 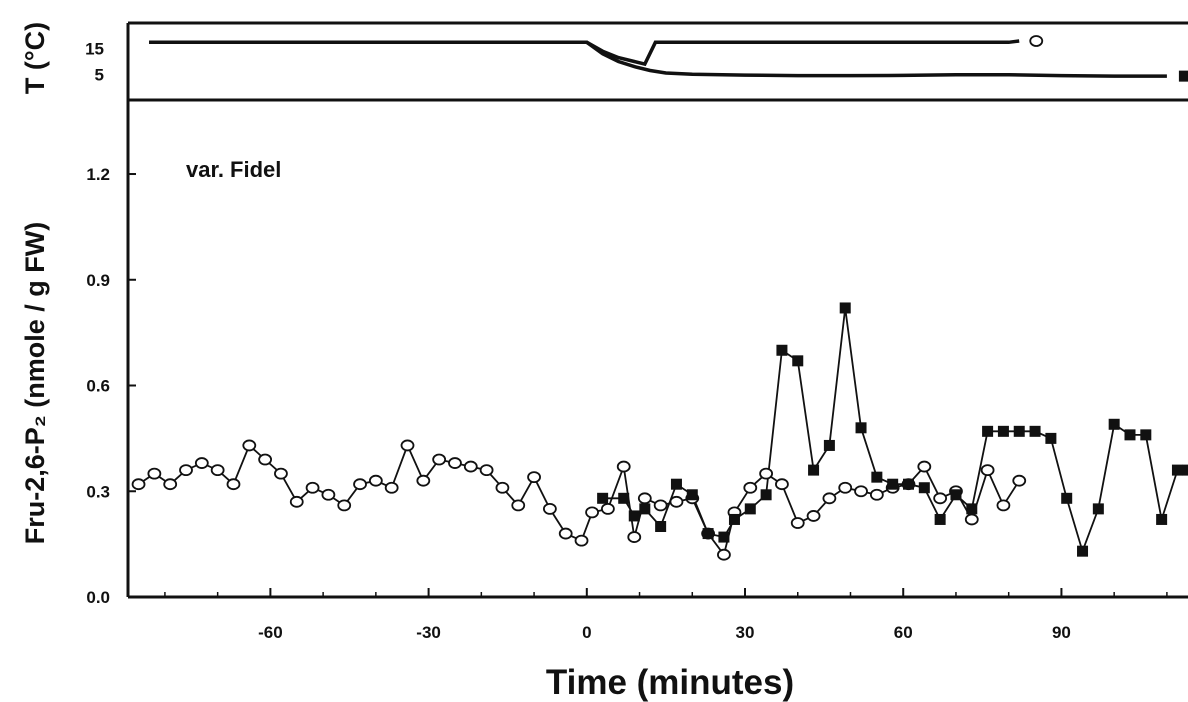 I want to click on temperature-end-marker-open-circle, so click(x=1036, y=41).